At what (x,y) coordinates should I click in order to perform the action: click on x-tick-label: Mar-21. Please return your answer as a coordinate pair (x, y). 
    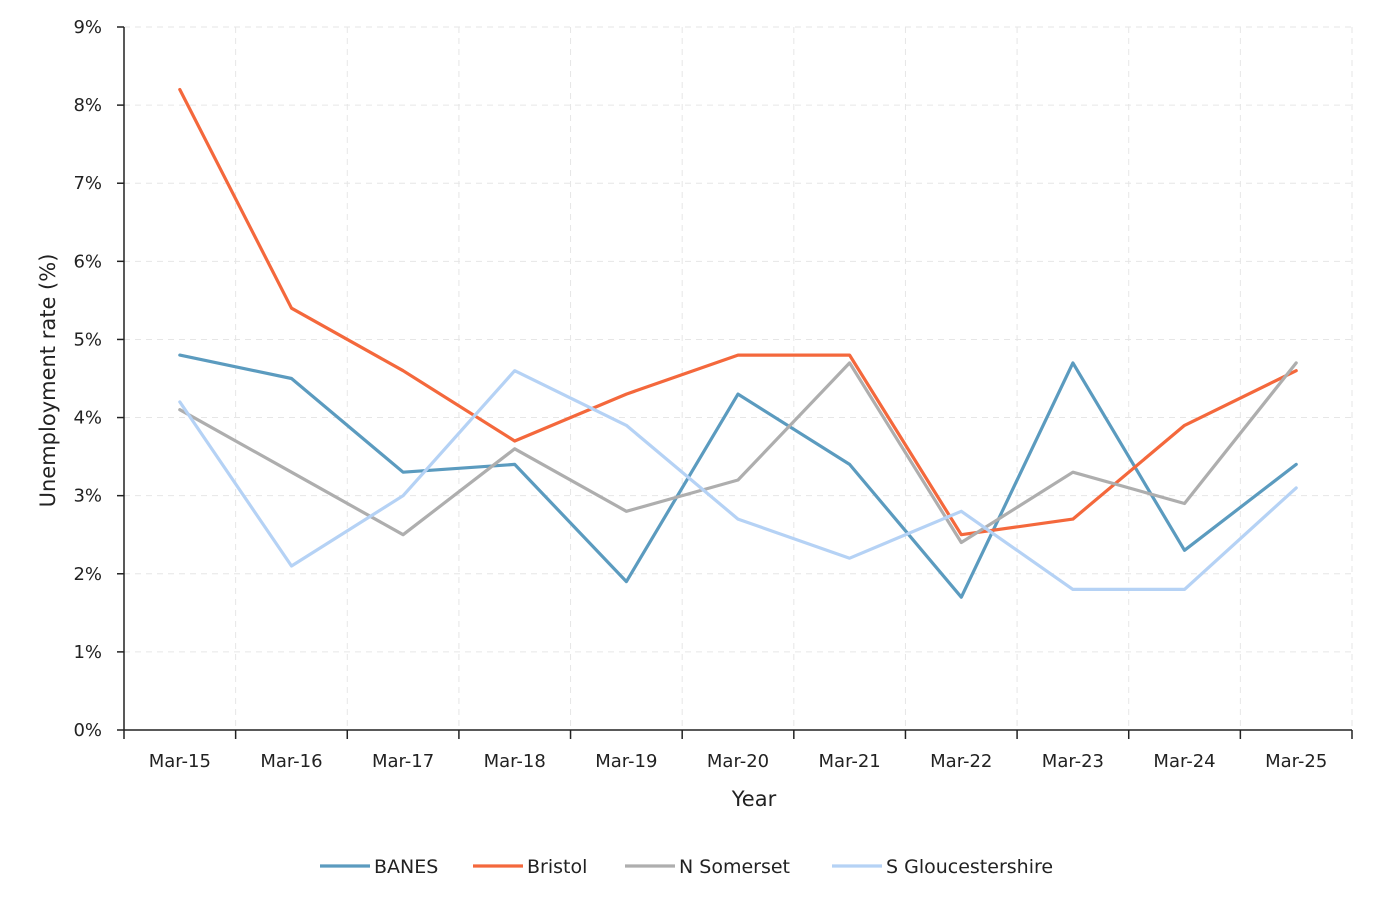
    Looking at the image, I should click on (850, 761).